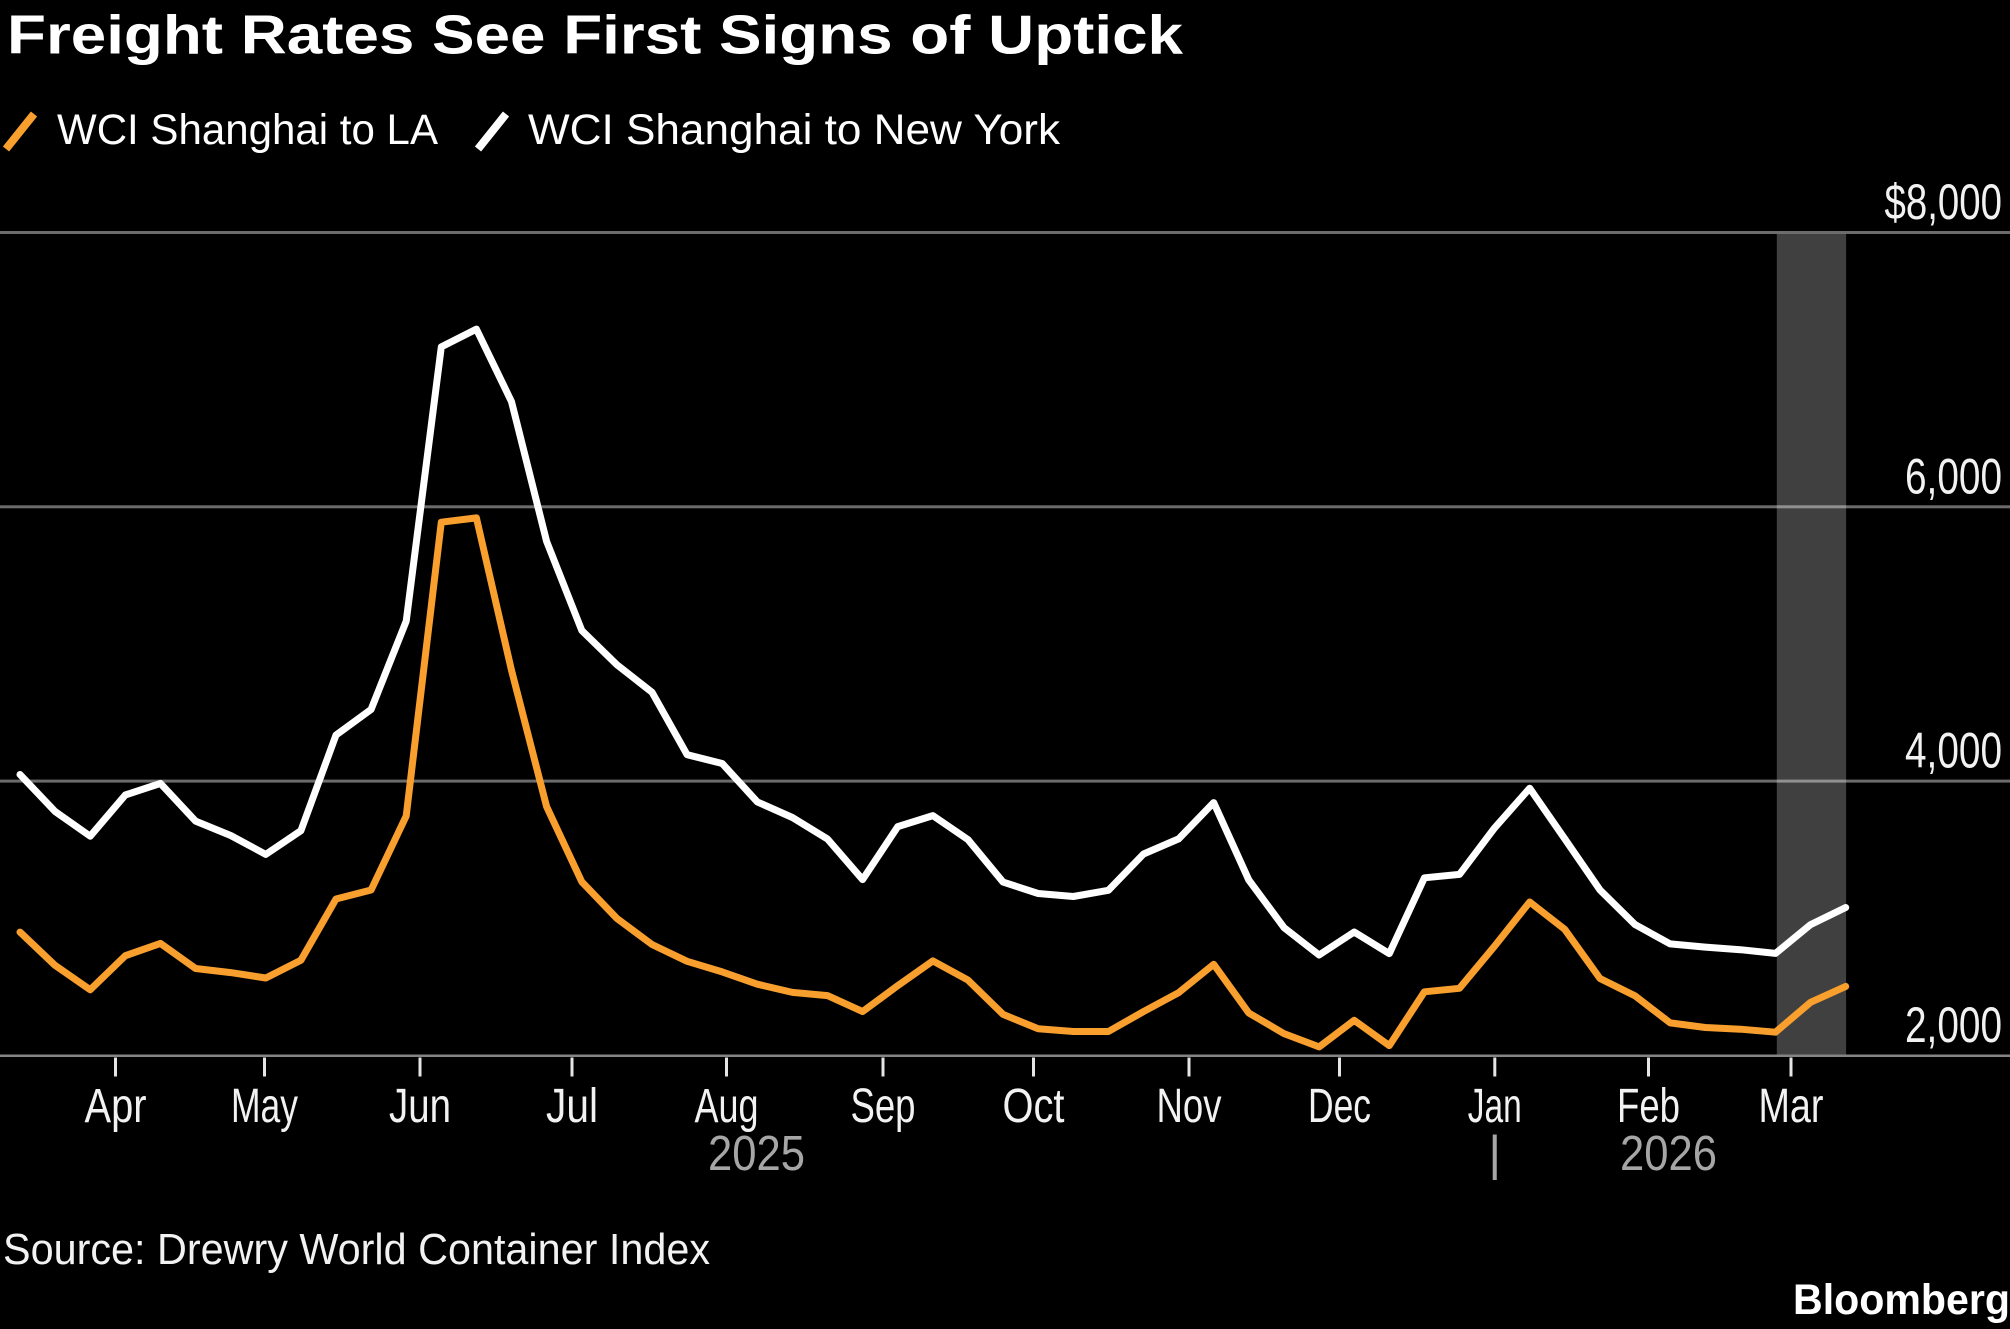 The image size is (2010, 1329). I want to click on svg-text: Feb, so click(1648, 1106).